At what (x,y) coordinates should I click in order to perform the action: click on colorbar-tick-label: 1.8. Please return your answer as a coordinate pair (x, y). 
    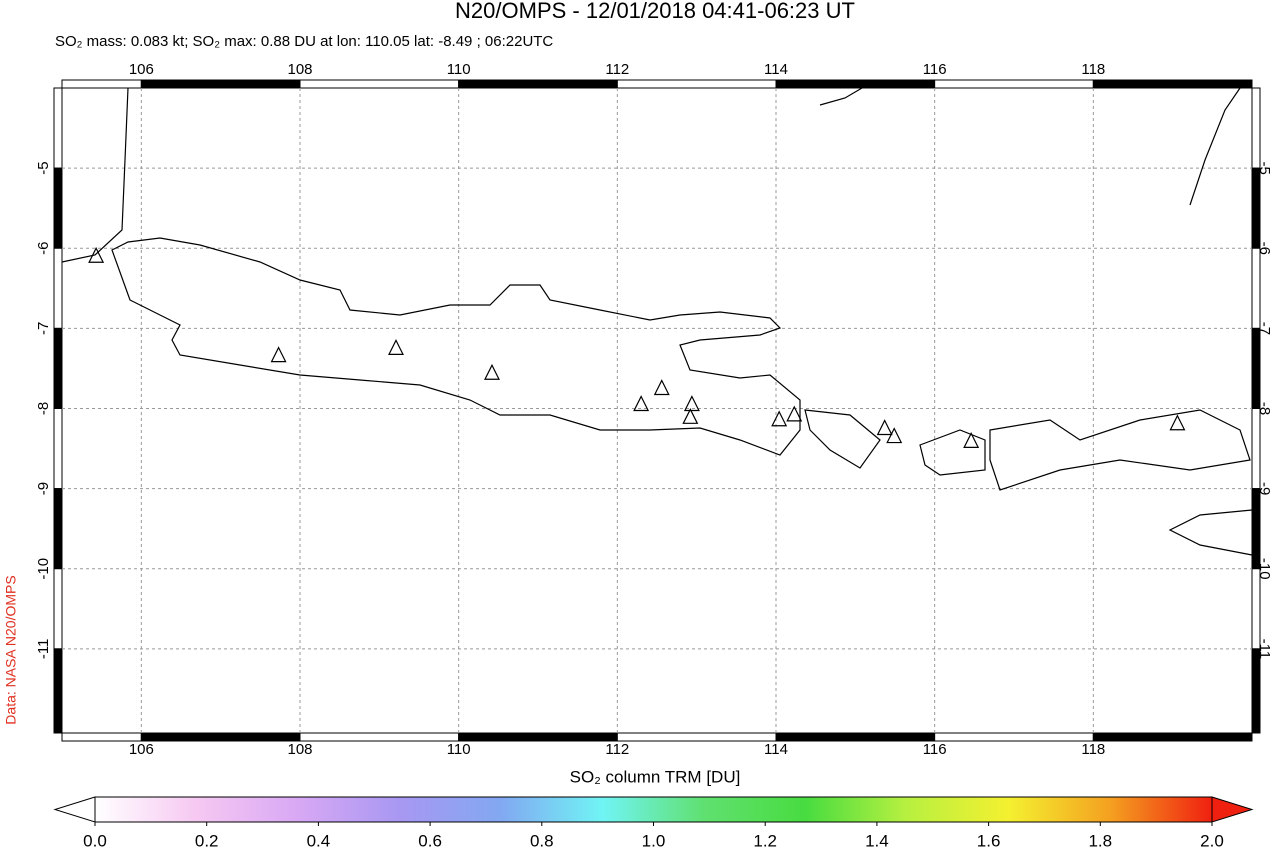
    Looking at the image, I should click on (1100, 840).